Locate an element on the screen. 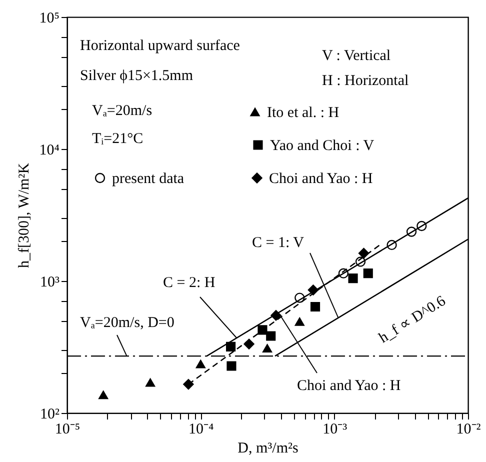 This screenshot has width=486, height=462. legend-label: Choi and Yao : H is located at coordinates (321, 179).